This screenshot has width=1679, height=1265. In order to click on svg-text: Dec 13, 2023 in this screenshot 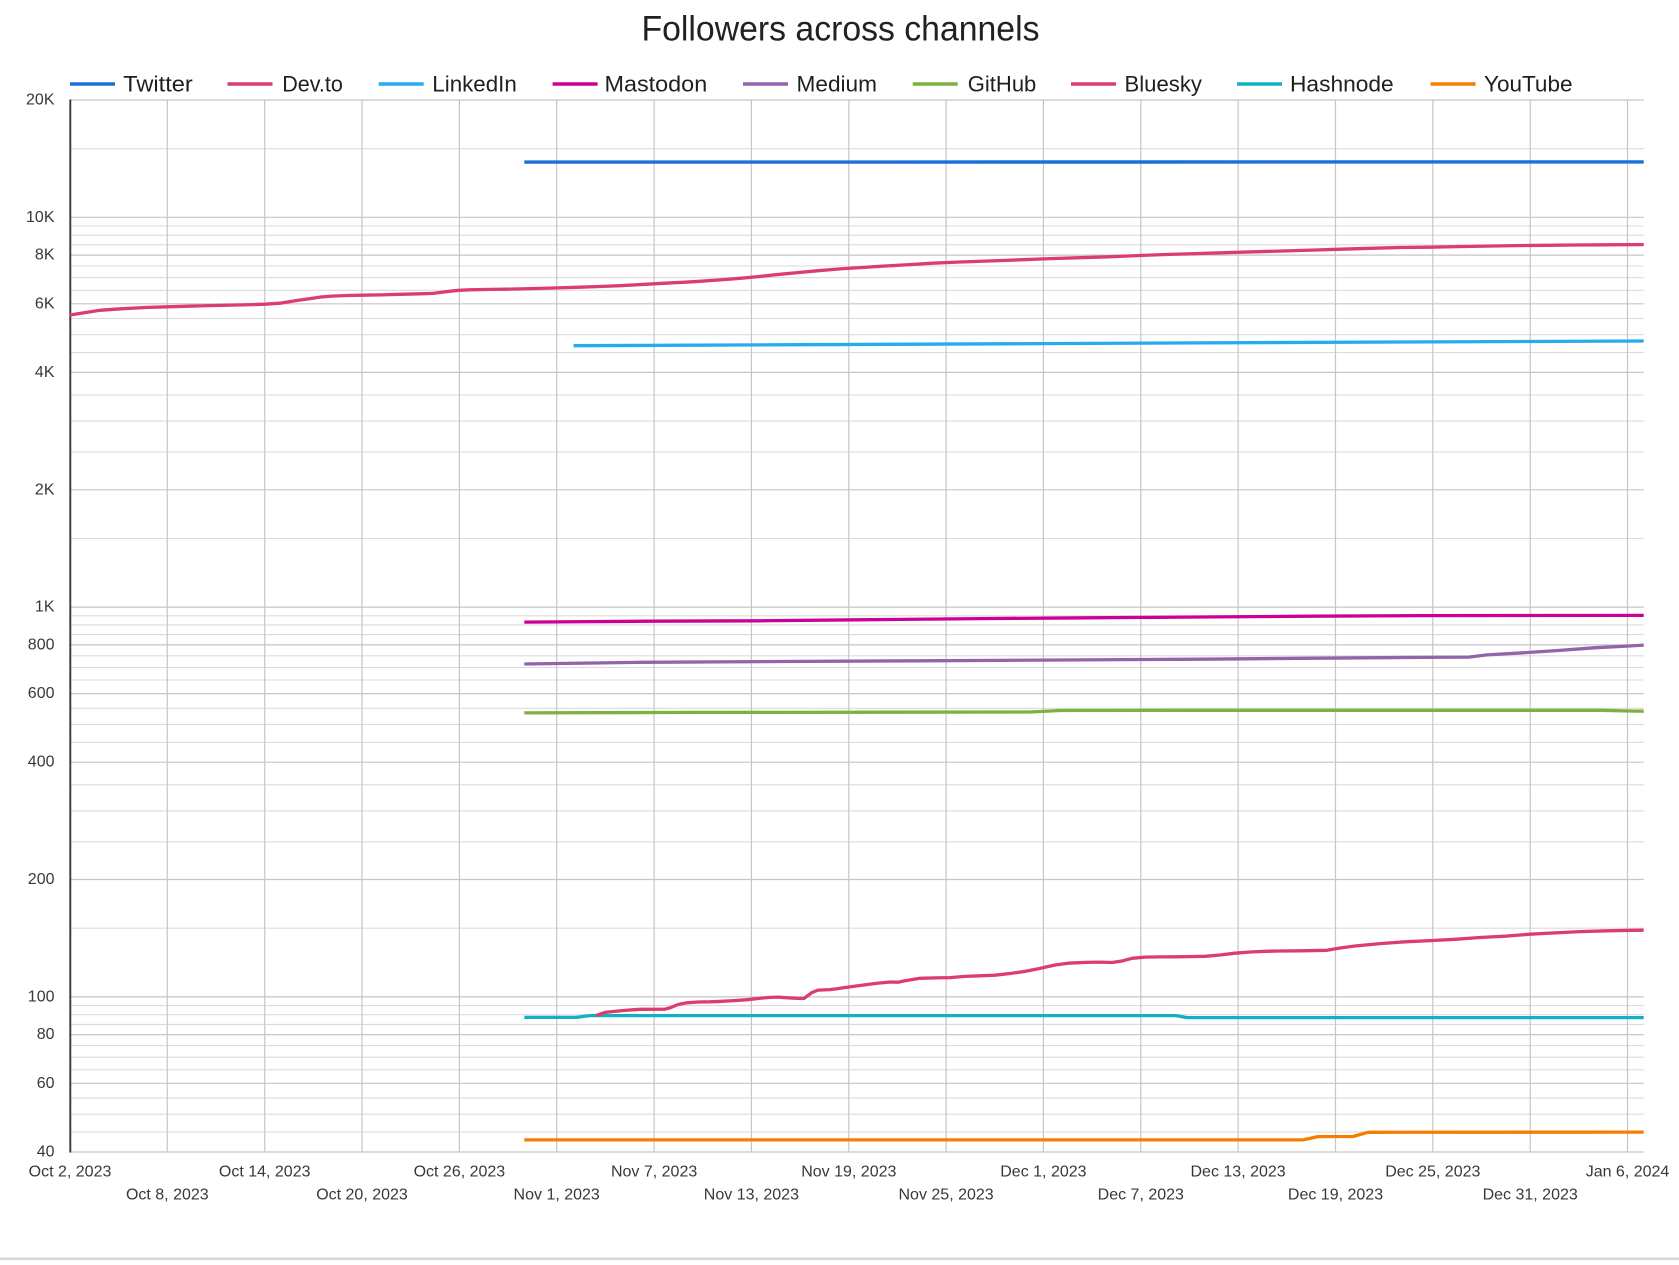, I will do `click(1238, 1172)`.